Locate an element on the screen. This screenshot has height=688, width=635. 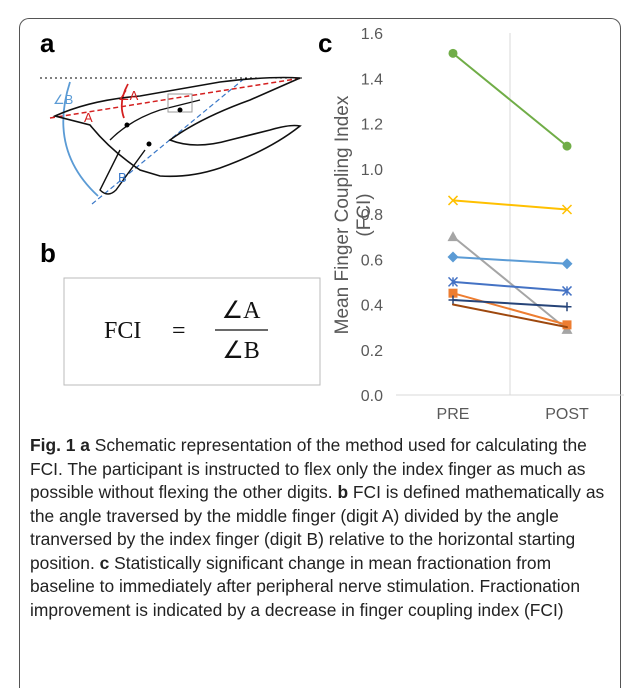
formula-box is located at coordinates (192, 331).